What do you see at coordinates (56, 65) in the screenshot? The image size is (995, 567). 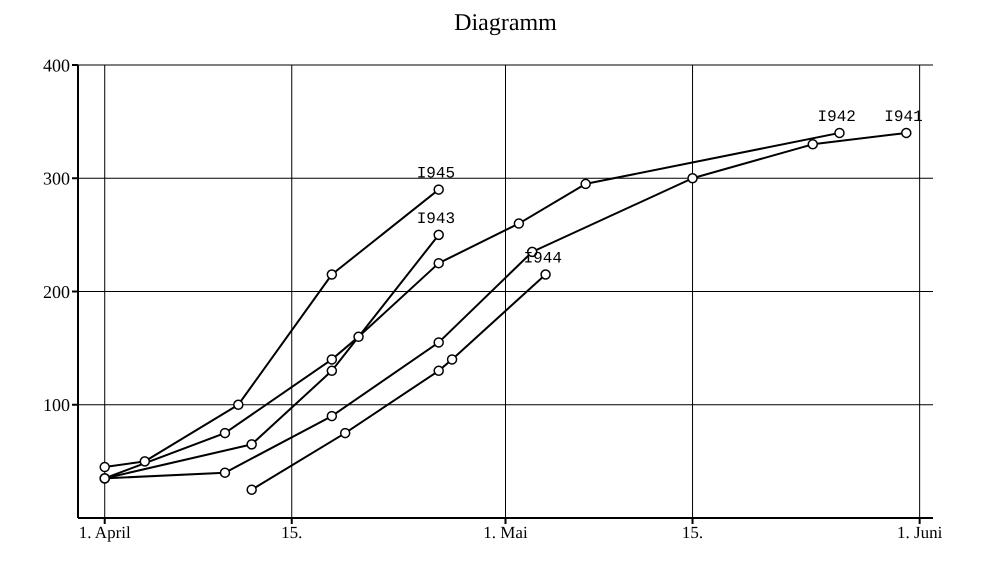 I see `y-tick-label: 400` at bounding box center [56, 65].